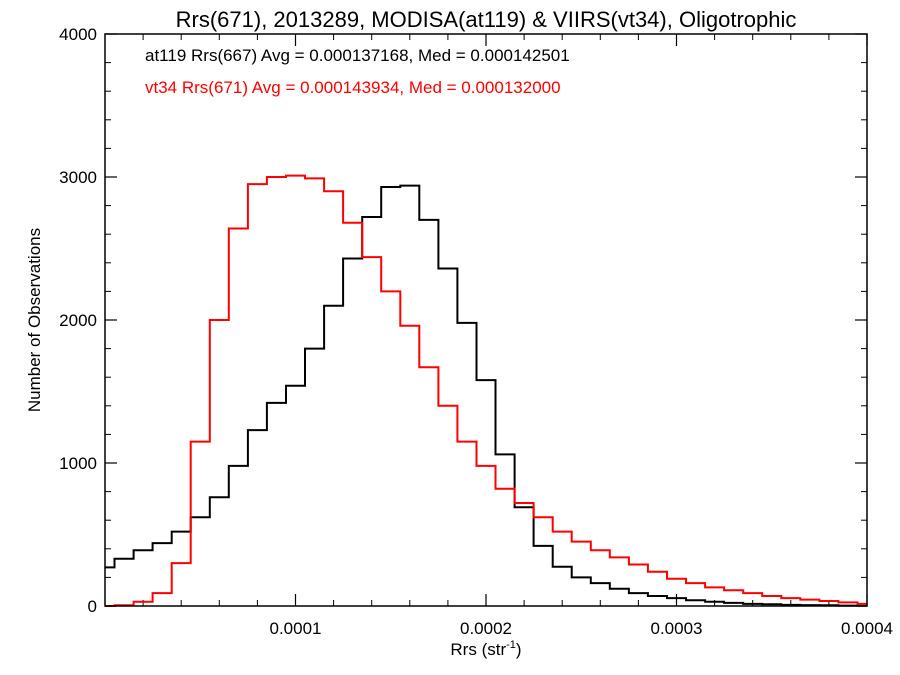  I want to click on y-tick-label: 3000, so click(78, 177).